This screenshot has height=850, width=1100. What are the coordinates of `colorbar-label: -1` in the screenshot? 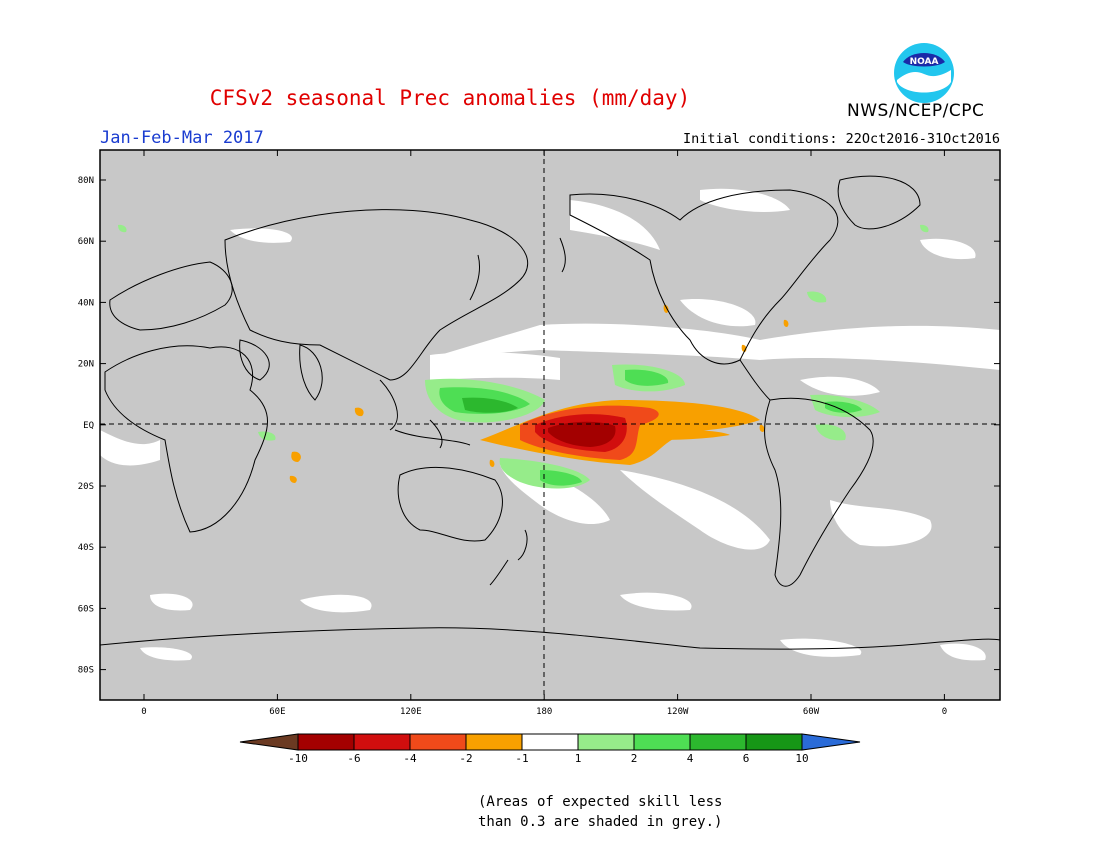 It's located at (521, 758).